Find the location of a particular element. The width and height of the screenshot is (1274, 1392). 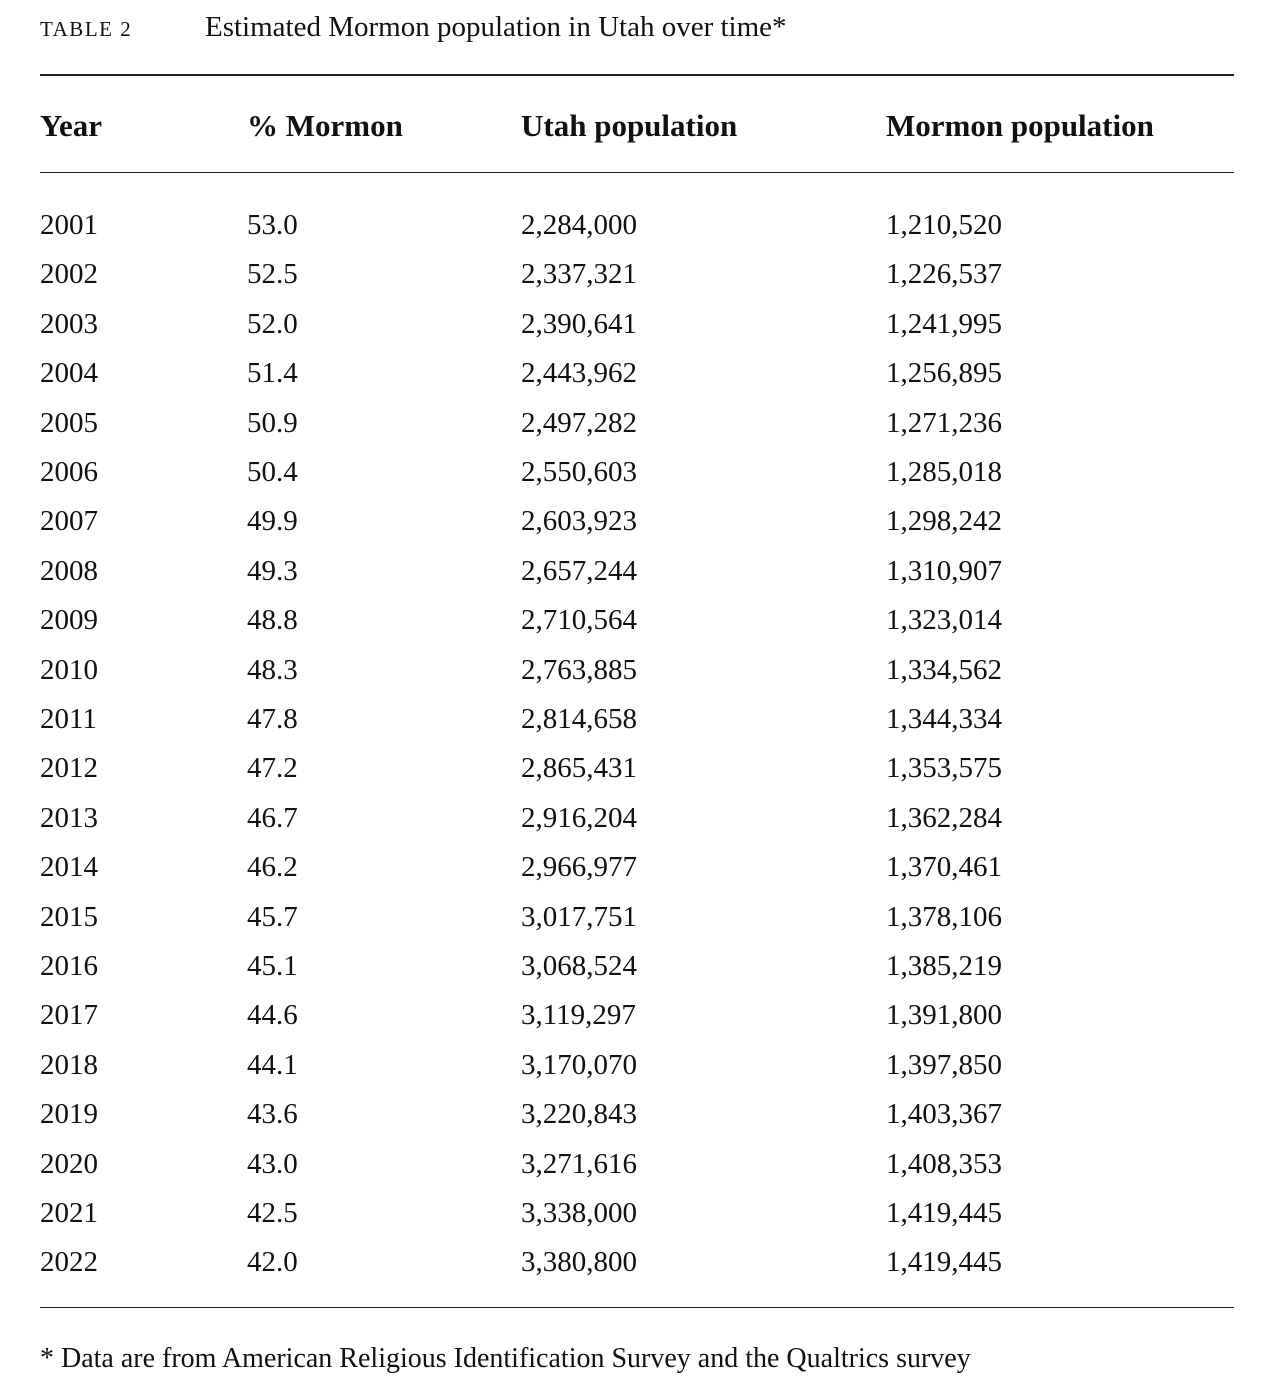

table-cell: 2005 is located at coordinates (69, 422).